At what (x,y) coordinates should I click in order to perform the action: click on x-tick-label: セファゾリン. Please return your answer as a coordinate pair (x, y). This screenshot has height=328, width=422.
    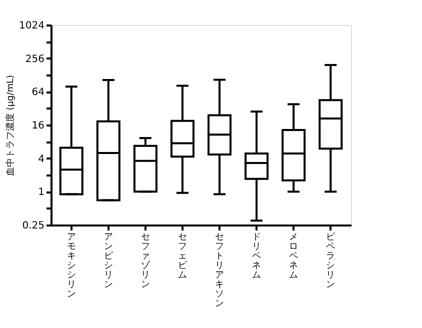
    Looking at the image, I should click on (145, 261).